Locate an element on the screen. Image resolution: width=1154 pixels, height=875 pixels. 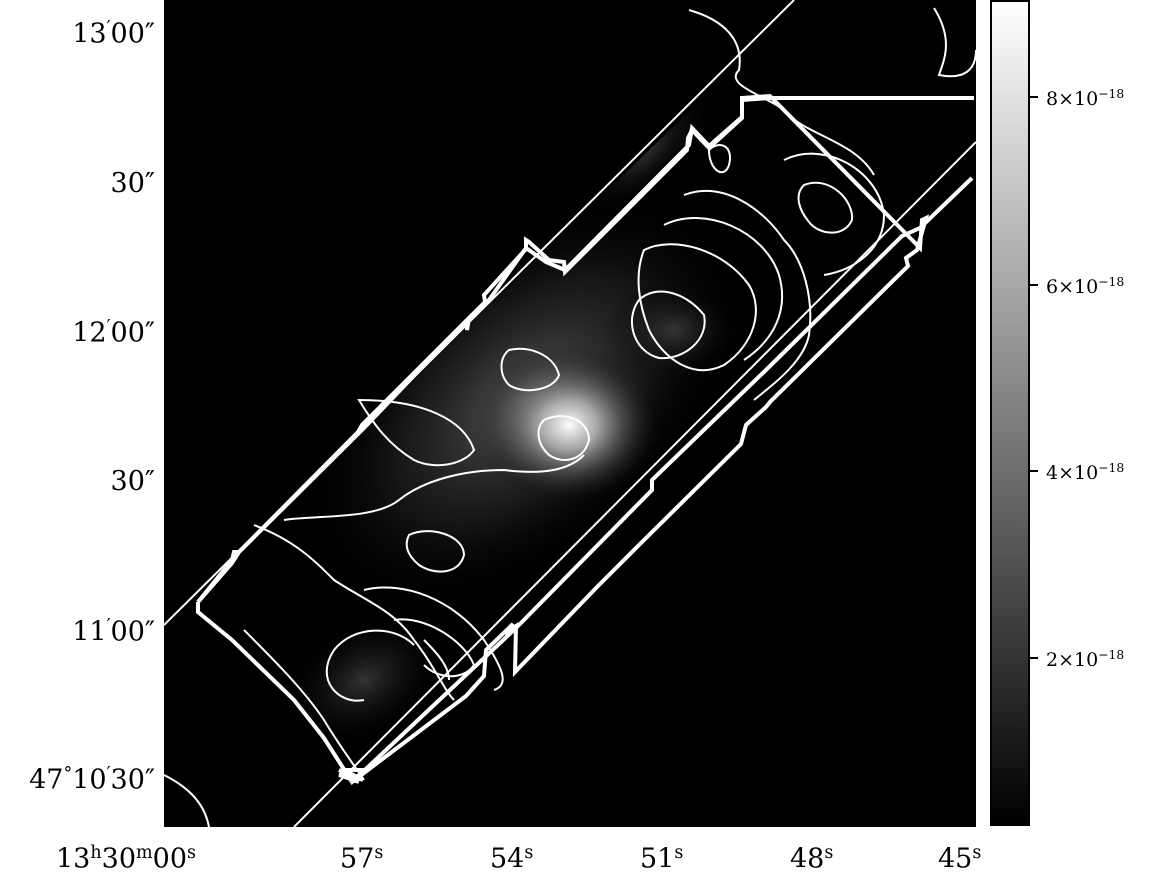
dec-label: 13′00″ is located at coordinates (113, 34).